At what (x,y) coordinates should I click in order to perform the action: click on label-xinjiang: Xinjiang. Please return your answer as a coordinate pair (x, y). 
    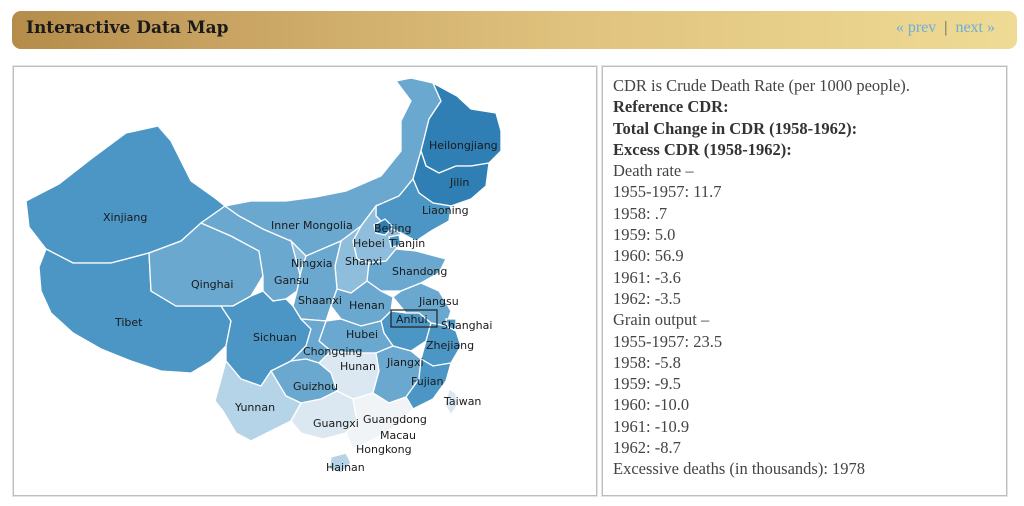
    Looking at the image, I should click on (125, 217).